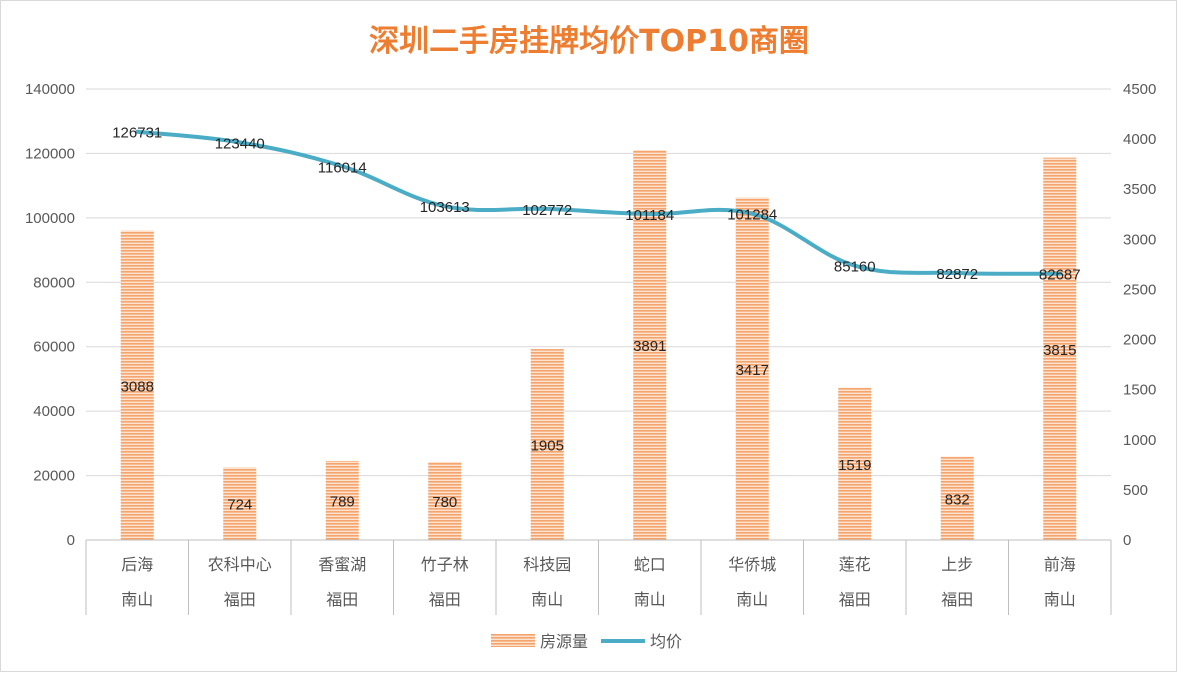 This screenshot has height=673, width=1177. Describe the element at coordinates (1060, 275) in the screenshot. I see `line-data-label: 82687` at that location.